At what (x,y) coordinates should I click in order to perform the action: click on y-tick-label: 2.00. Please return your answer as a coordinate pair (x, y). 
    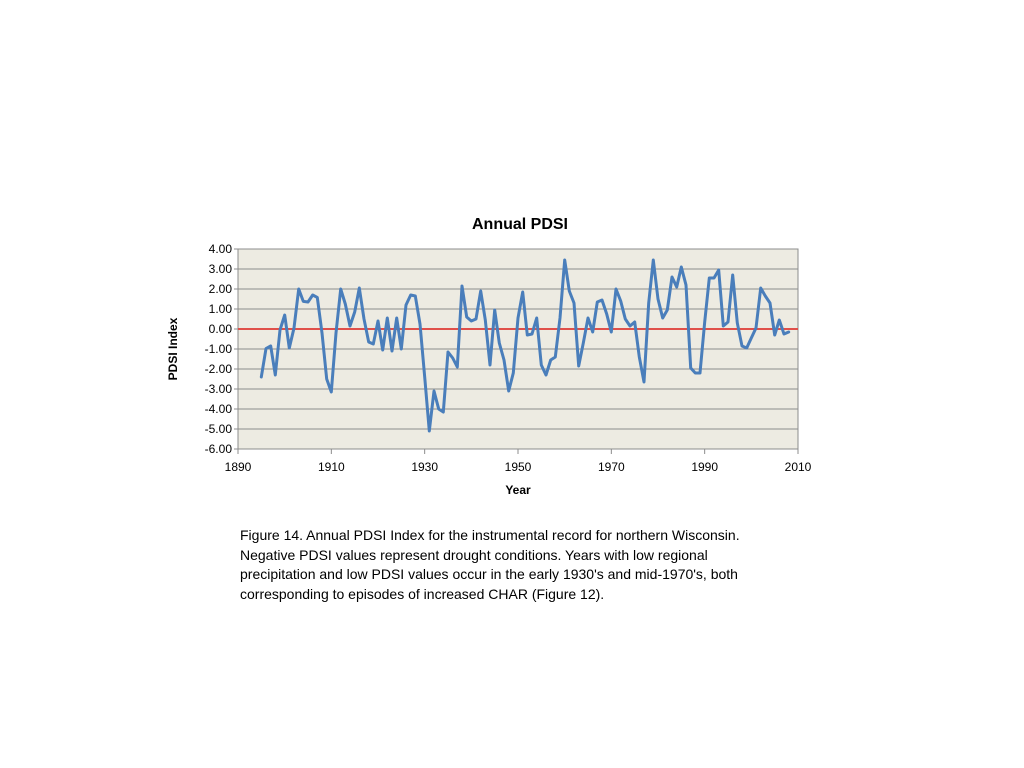
    Looking at the image, I should click on (221, 289).